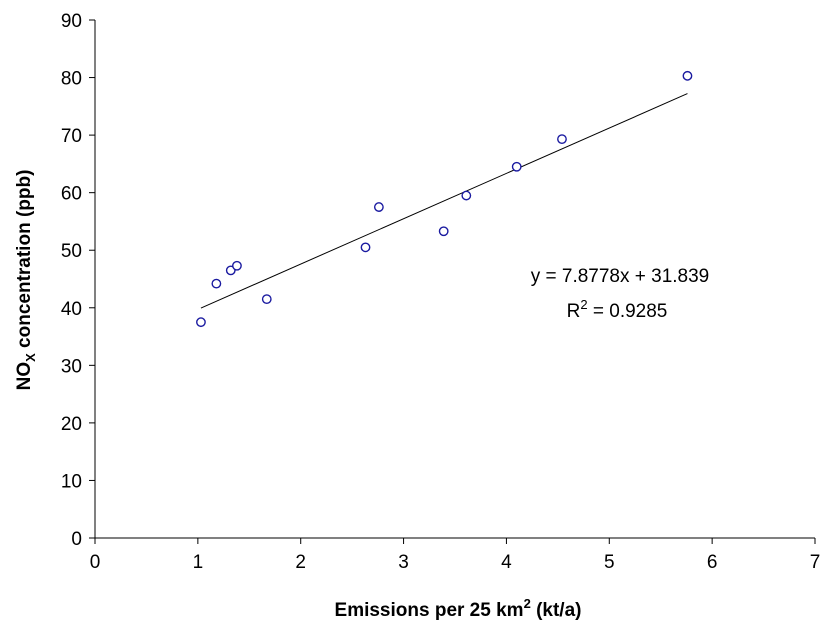 This screenshot has width=824, height=629. What do you see at coordinates (556, 610) in the screenshot?
I see `x-axis-title-suffix: (kt/a)` at bounding box center [556, 610].